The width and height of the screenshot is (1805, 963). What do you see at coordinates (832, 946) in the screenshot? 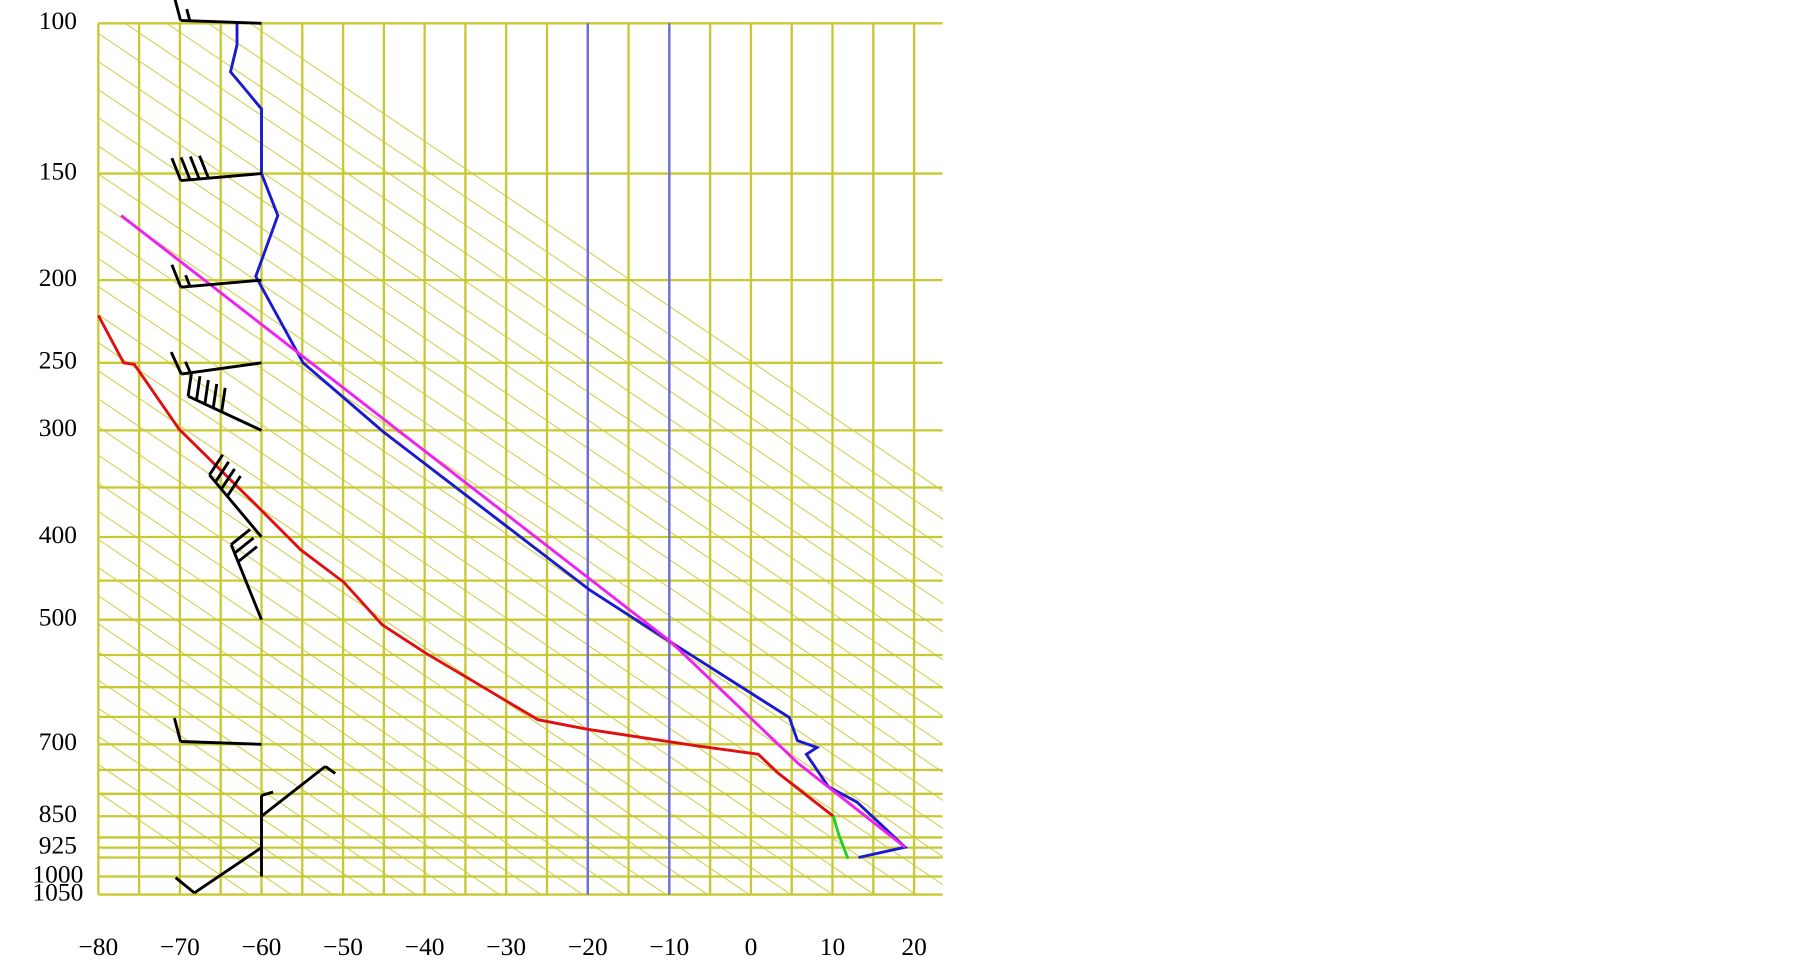
I see `x-tick-label: 10` at bounding box center [832, 946].